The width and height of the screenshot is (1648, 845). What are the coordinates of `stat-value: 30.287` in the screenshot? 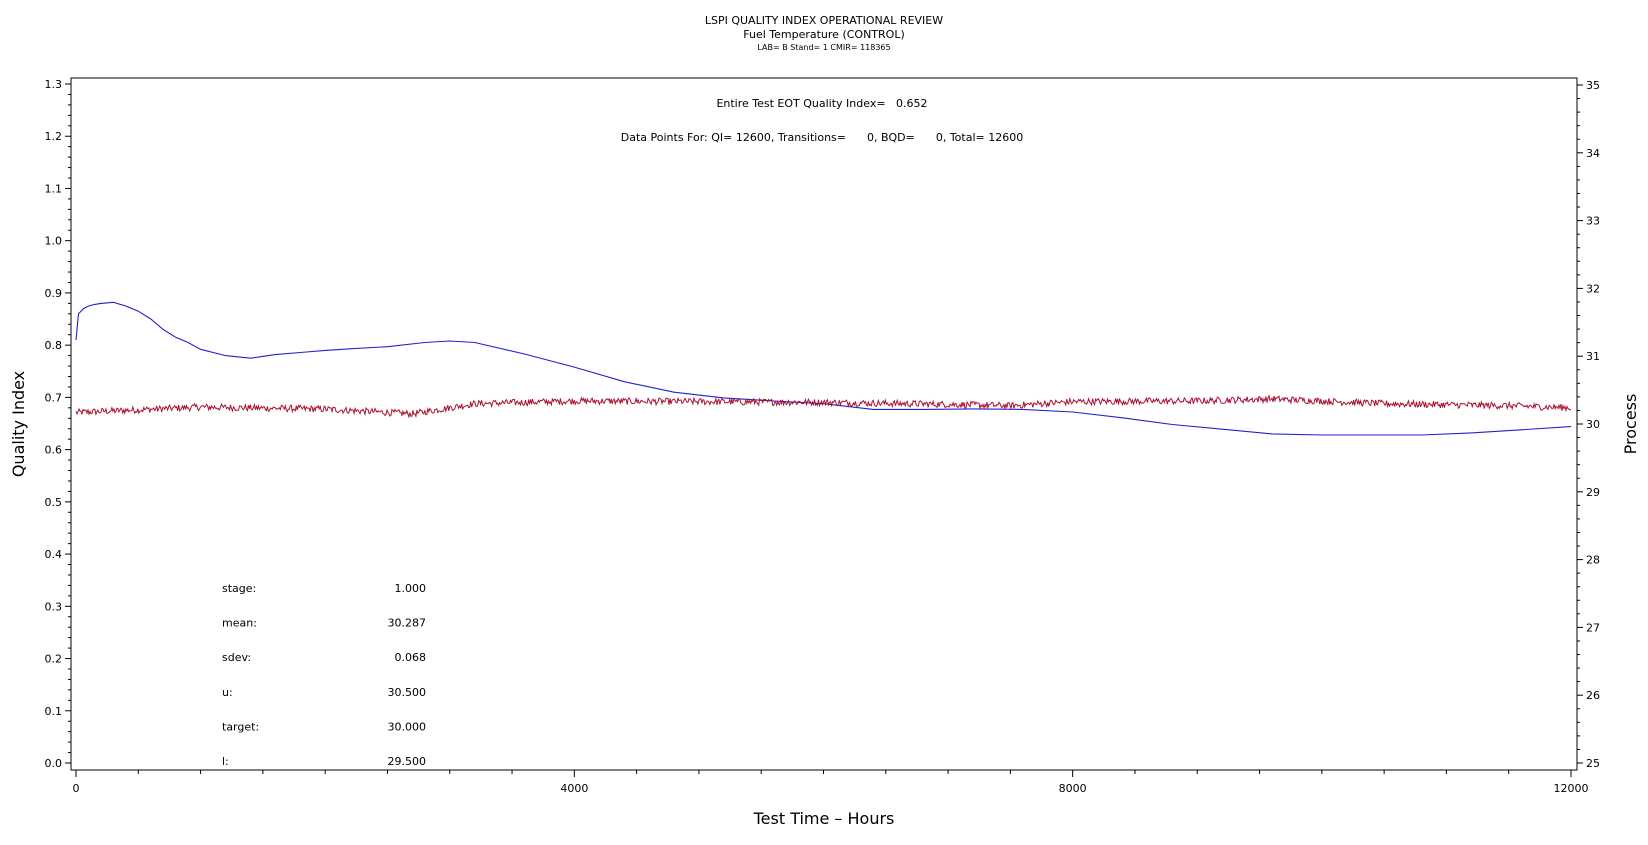 It's located at (407, 623).